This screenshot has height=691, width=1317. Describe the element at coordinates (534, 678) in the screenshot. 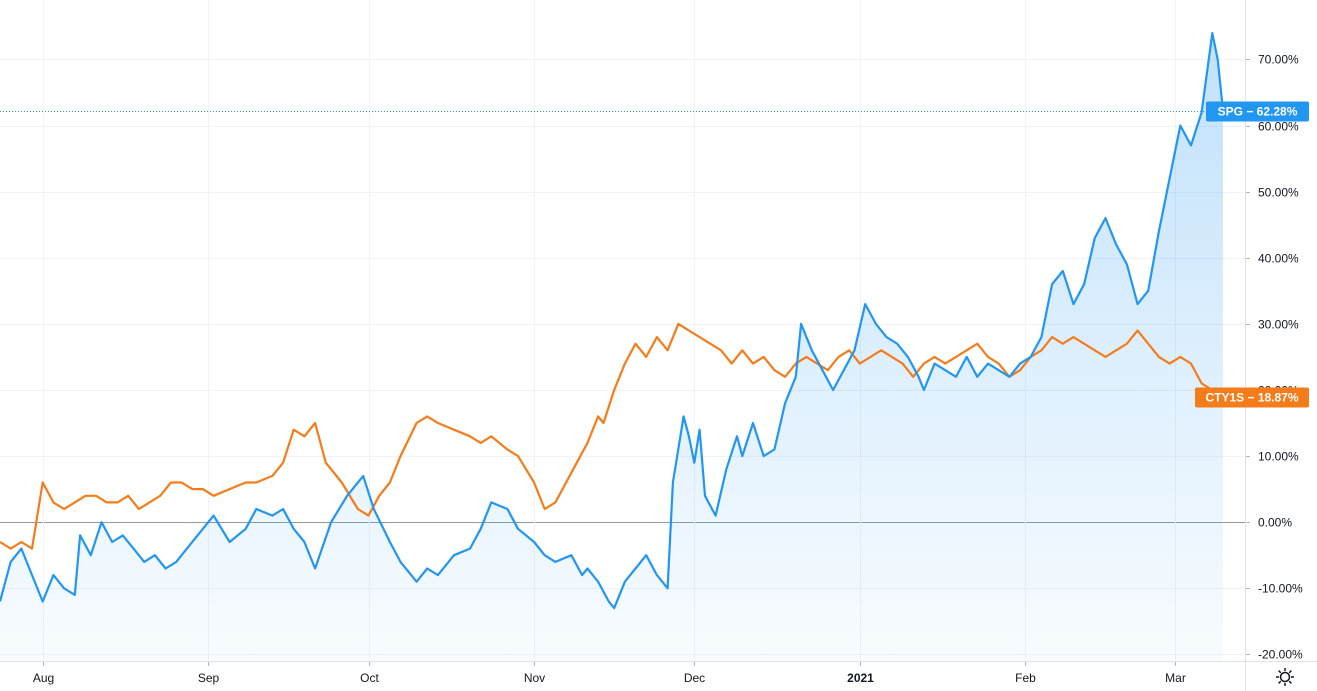

I see `x-tick-label: Nov` at that location.